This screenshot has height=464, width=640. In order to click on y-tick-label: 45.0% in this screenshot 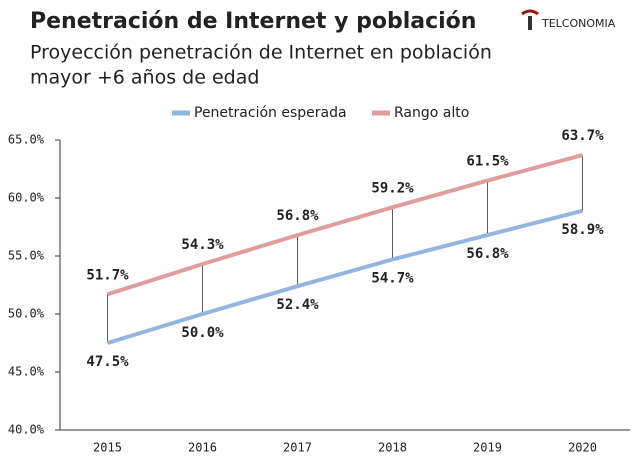, I will do `click(26, 372)`.